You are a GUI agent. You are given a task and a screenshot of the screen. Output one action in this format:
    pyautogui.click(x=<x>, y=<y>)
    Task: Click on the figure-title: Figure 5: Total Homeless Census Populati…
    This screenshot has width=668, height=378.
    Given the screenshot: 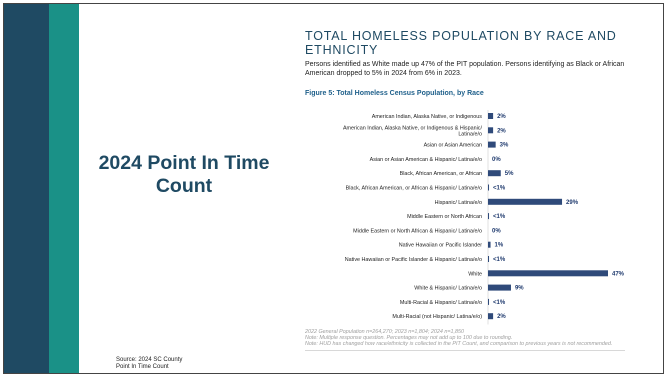 What is the action you would take?
    pyautogui.click(x=394, y=93)
    